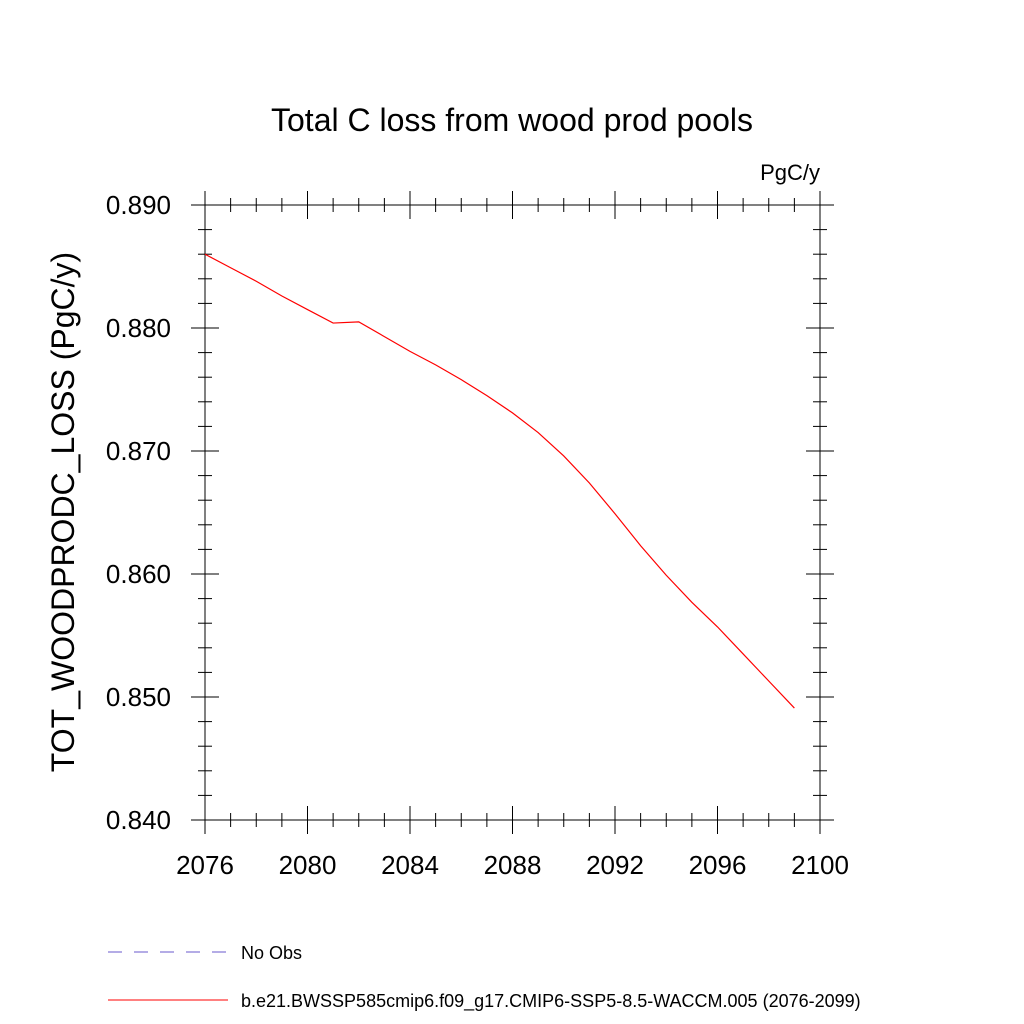 The width and height of the screenshot is (1024, 1024). I want to click on chart-title: Total C loss from wood prod pools, so click(512, 120).